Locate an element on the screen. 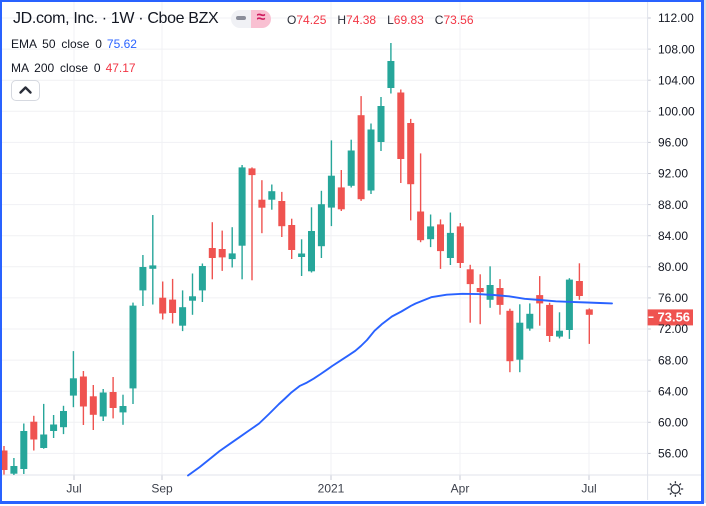  svg-text: 56.00 is located at coordinates (673, 454).